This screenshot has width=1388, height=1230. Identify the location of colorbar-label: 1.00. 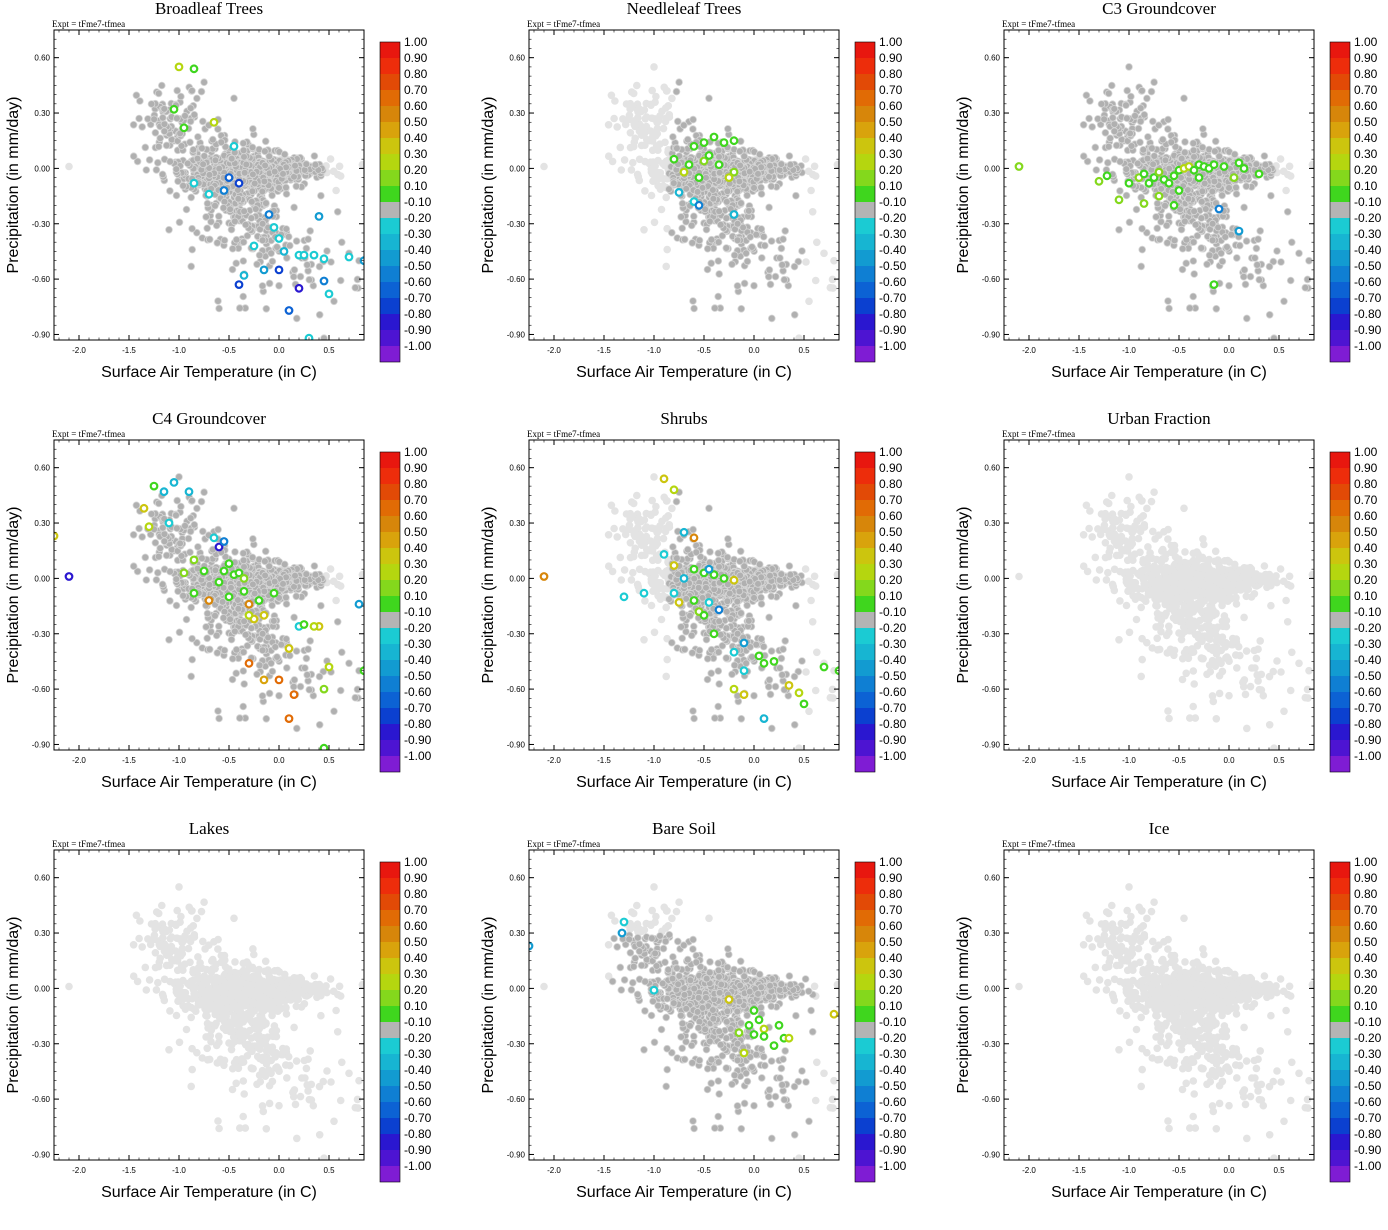
(891, 42).